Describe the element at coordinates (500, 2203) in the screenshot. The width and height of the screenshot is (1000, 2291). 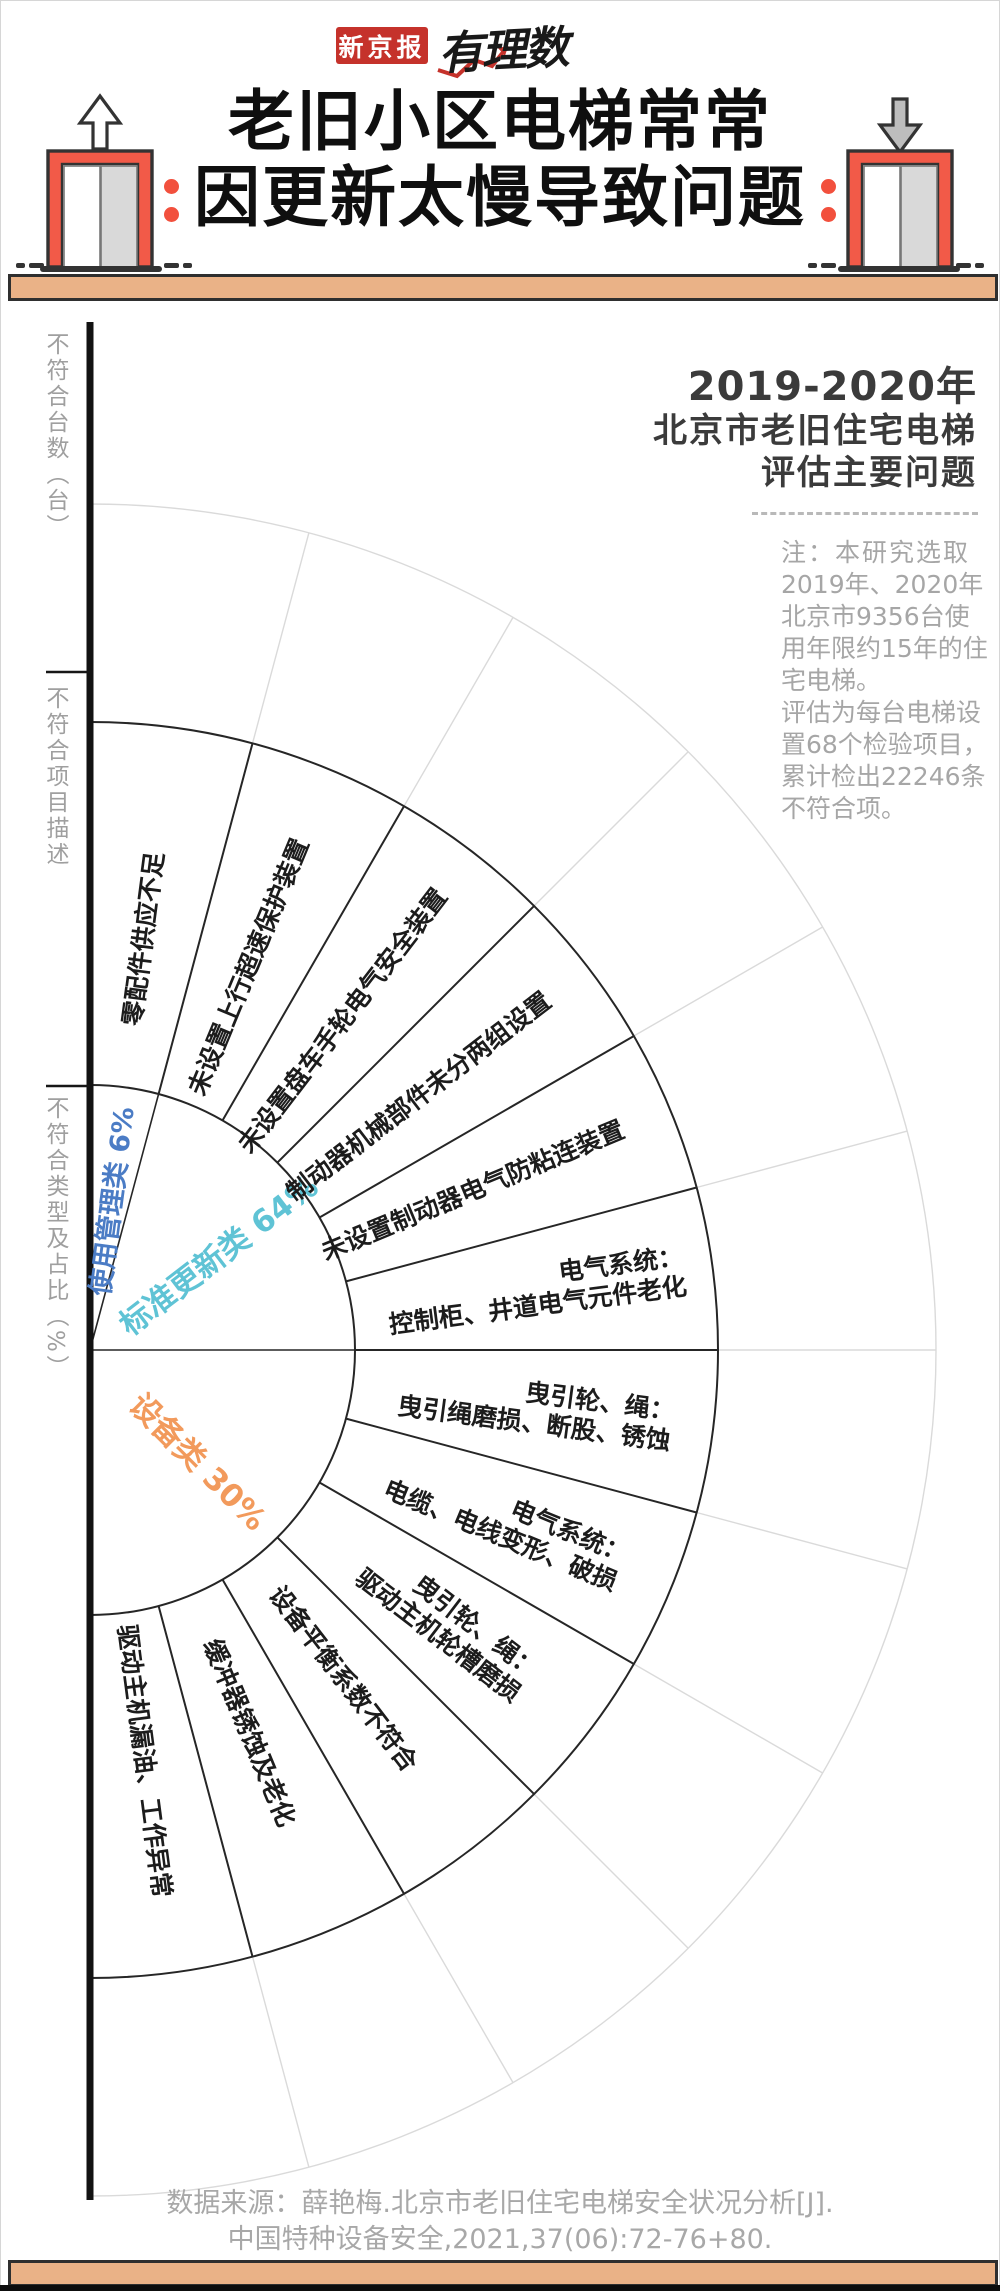
I see `data-source-line1: 数据来源：薛艳梅.北京市老旧住宅电梯安全状况分析[J].` at that location.